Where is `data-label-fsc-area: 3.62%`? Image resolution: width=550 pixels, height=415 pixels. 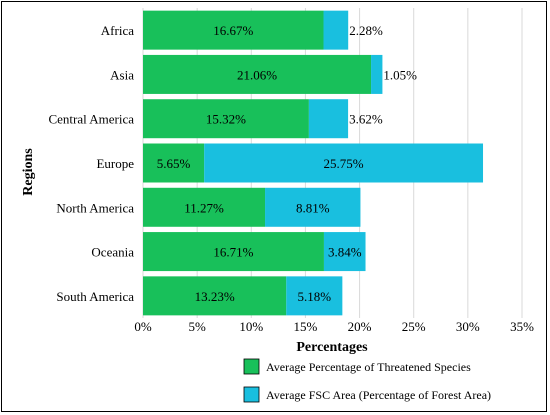 data-label-fsc-area: 3.62% is located at coordinates (366, 119).